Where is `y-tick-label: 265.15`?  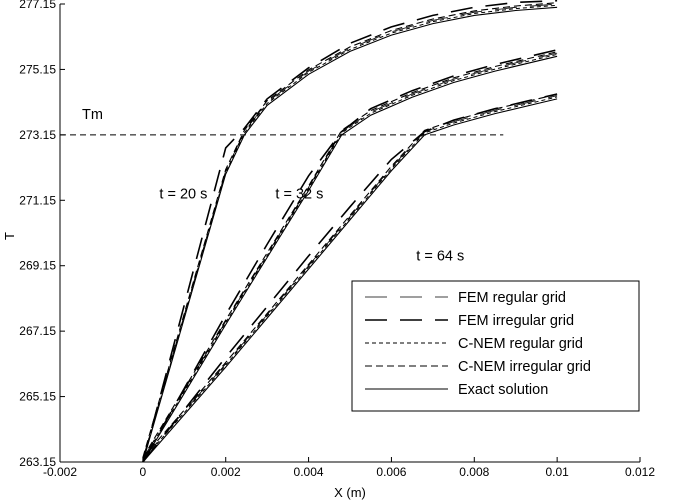 y-tick-label: 265.15 is located at coordinates (37, 397).